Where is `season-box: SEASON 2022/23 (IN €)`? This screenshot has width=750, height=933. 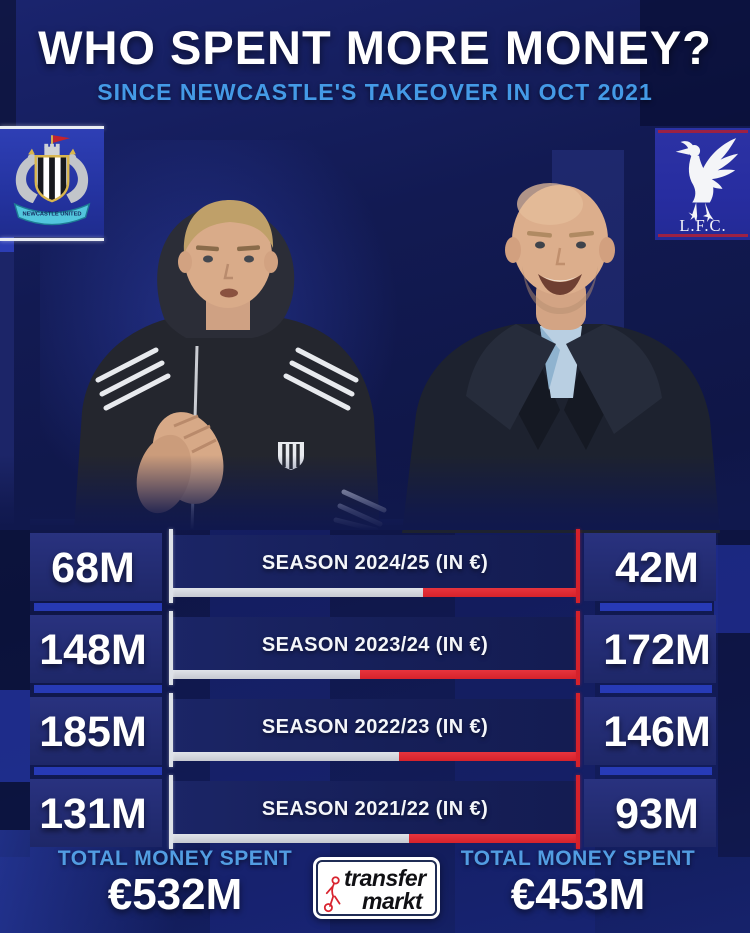 season-box: SEASON 2022/23 (IN €) is located at coordinates (375, 730).